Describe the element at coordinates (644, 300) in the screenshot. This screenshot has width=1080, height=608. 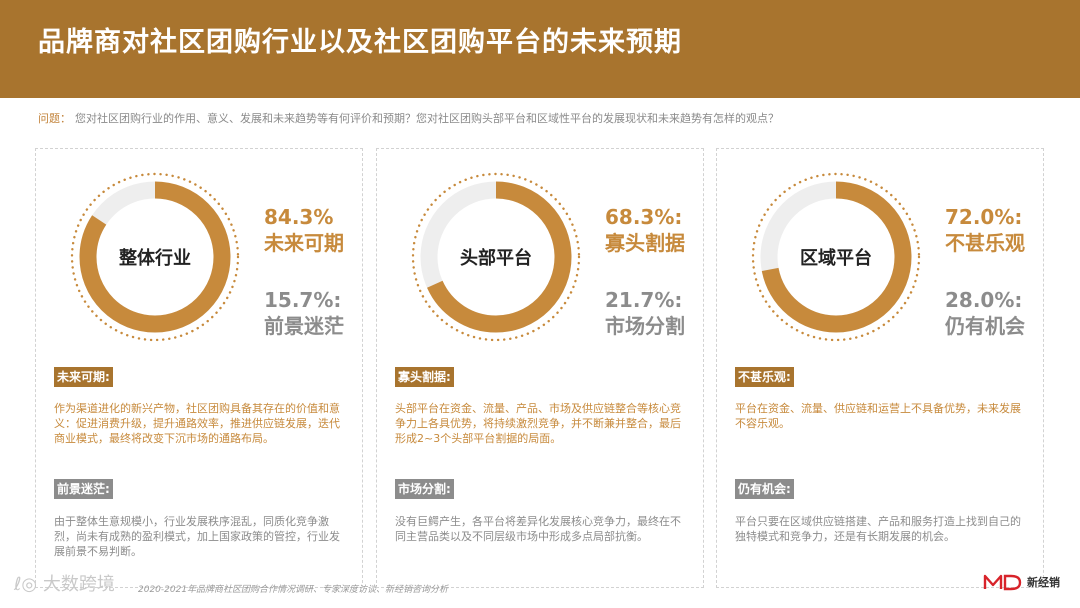
I see `secondary-stat-pct: 21.7%:` at that location.